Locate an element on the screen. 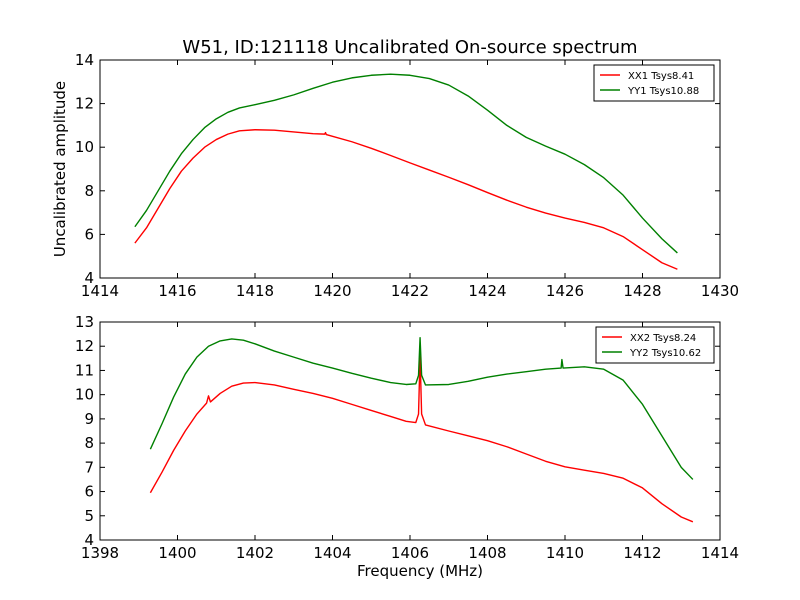 The image size is (800, 600). x-tick-label: 1428 is located at coordinates (642, 291).